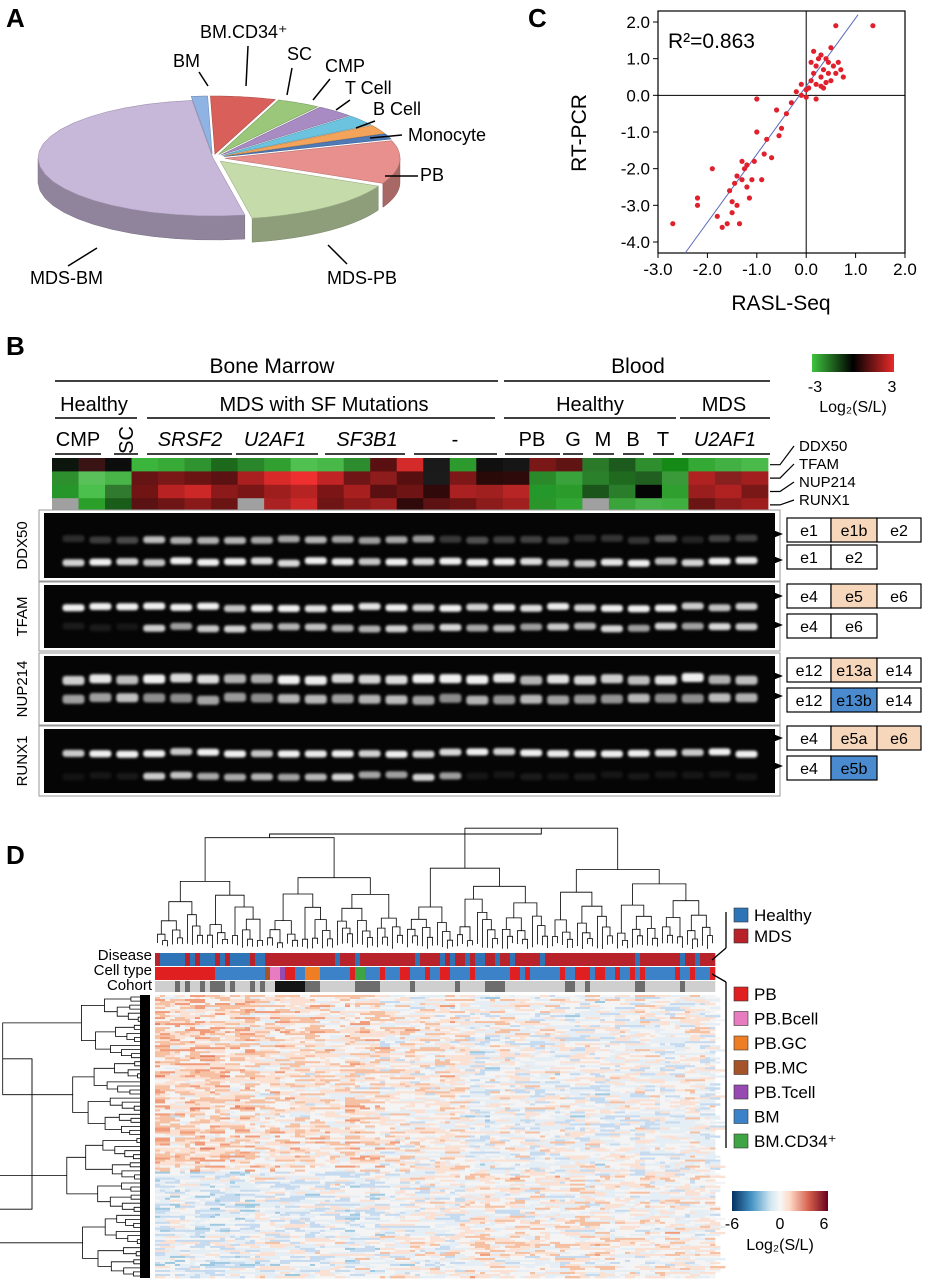 This screenshot has width=925, height=1285. Describe the element at coordinates (440, 1136) in the screenshot. I see `expression-heatmap` at that location.